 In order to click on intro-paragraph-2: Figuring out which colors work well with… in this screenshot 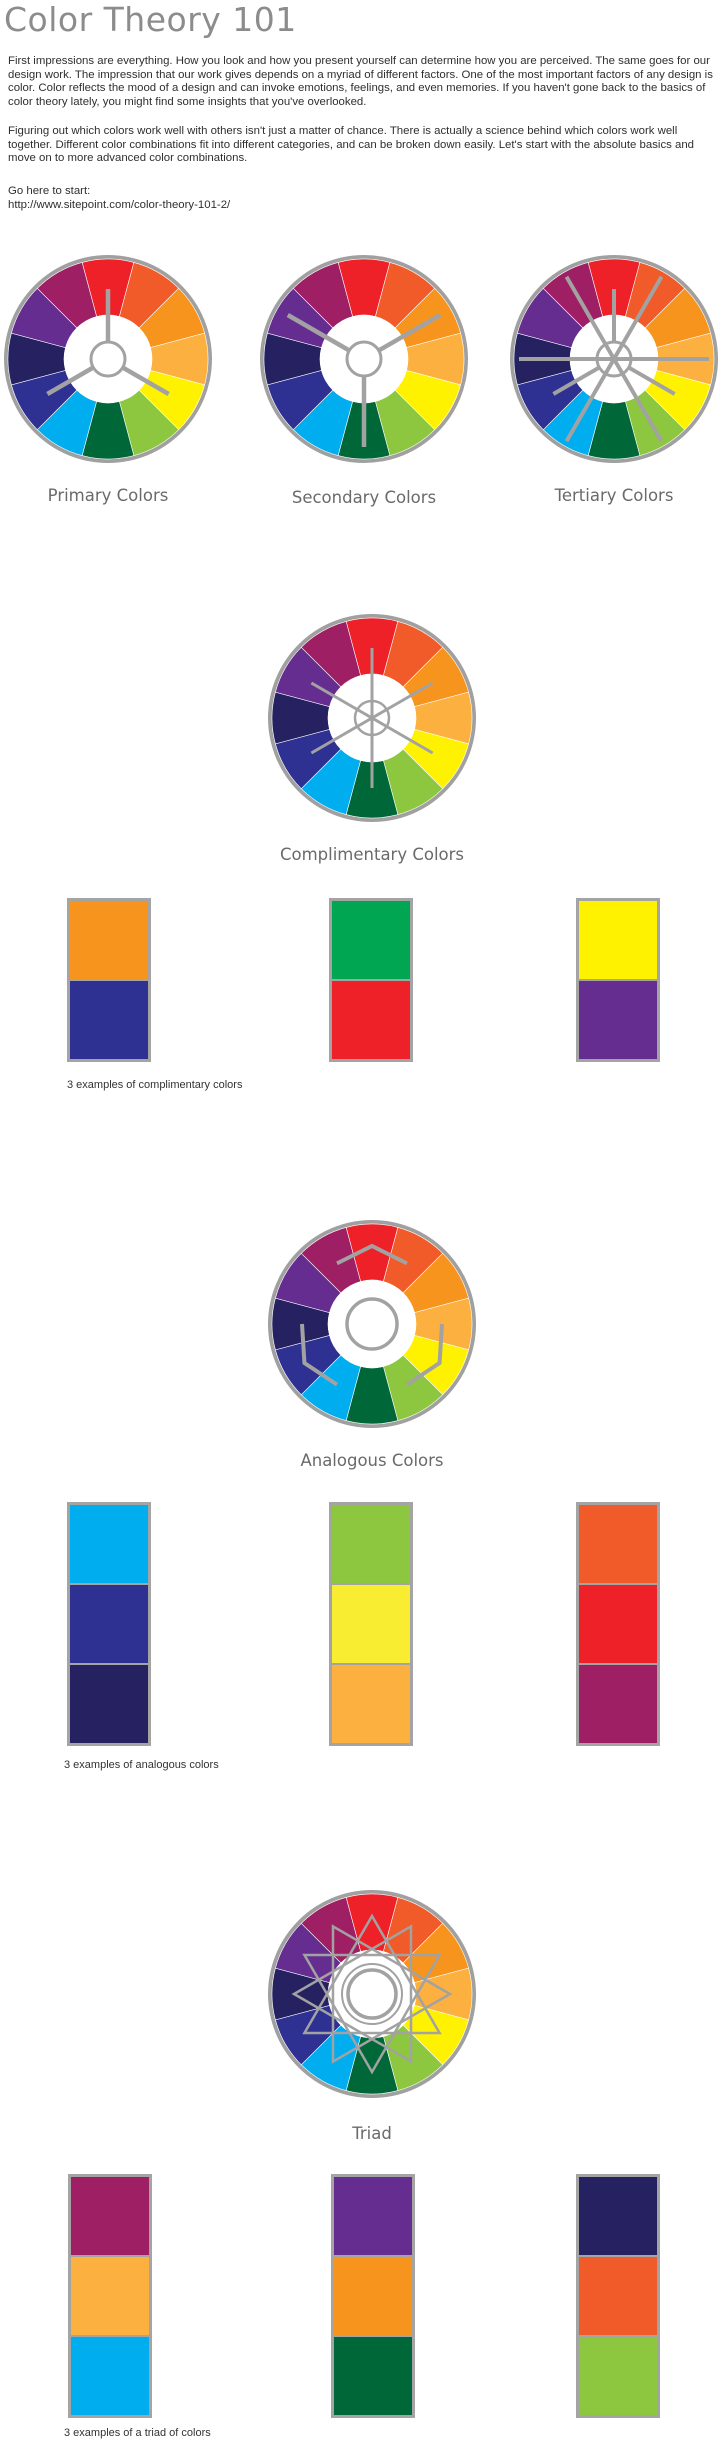, I will do `click(351, 144)`.